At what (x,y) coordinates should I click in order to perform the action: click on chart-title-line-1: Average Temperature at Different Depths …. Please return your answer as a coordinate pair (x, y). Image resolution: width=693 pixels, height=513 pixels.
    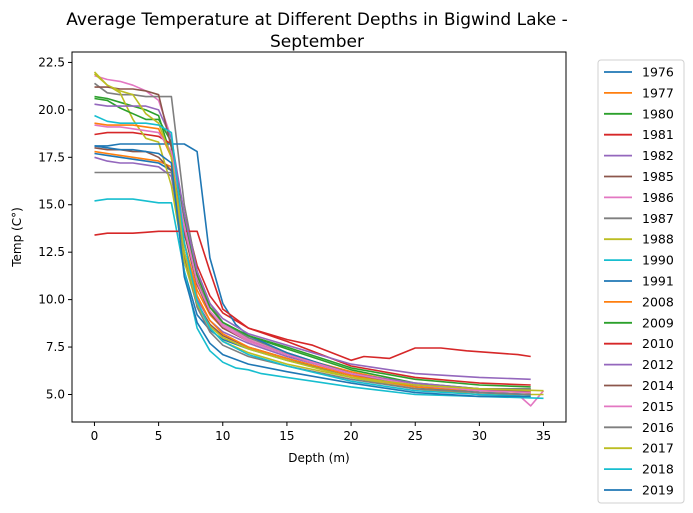
    Looking at the image, I should click on (317, 20).